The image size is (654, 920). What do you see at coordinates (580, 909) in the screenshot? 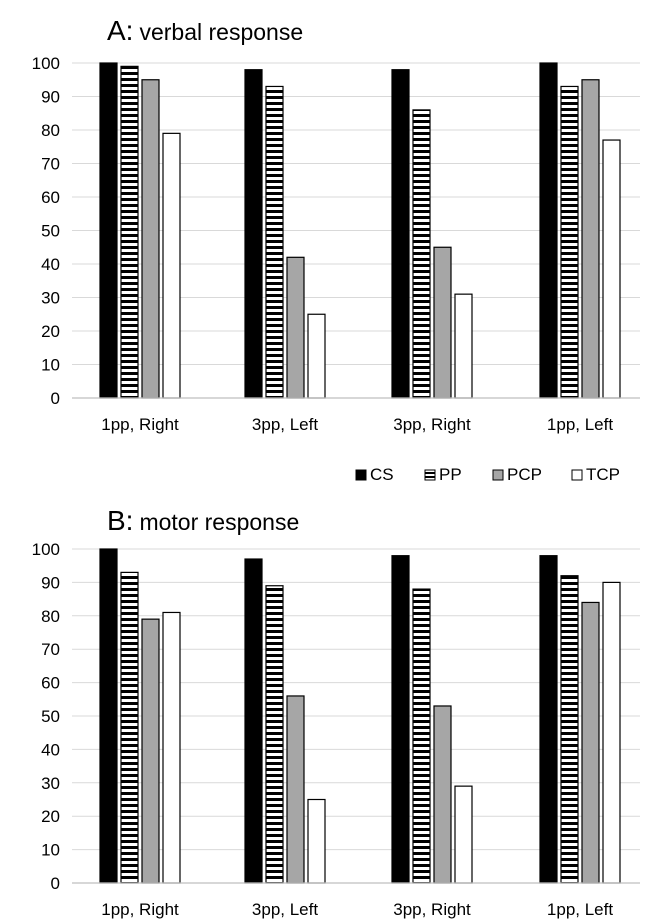
I see `panel-b-category-label: 1pp, Left` at bounding box center [580, 909].